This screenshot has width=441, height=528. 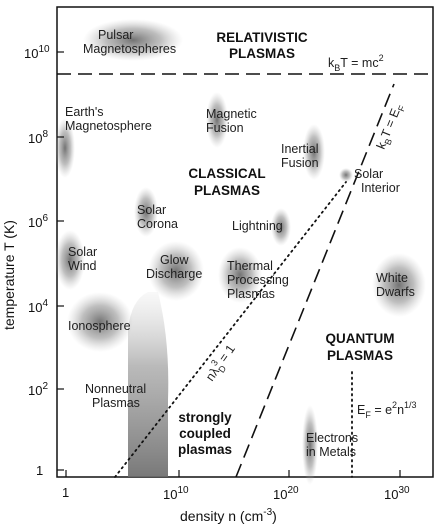 What do you see at coordinates (82, 259) in the screenshot?
I see `solar-wind-label: Solar Wind` at bounding box center [82, 259].